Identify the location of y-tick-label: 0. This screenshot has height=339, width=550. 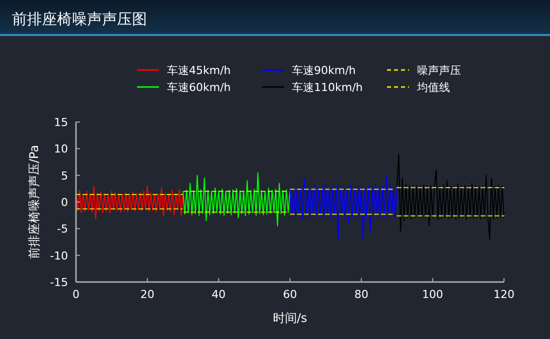
(64, 202).